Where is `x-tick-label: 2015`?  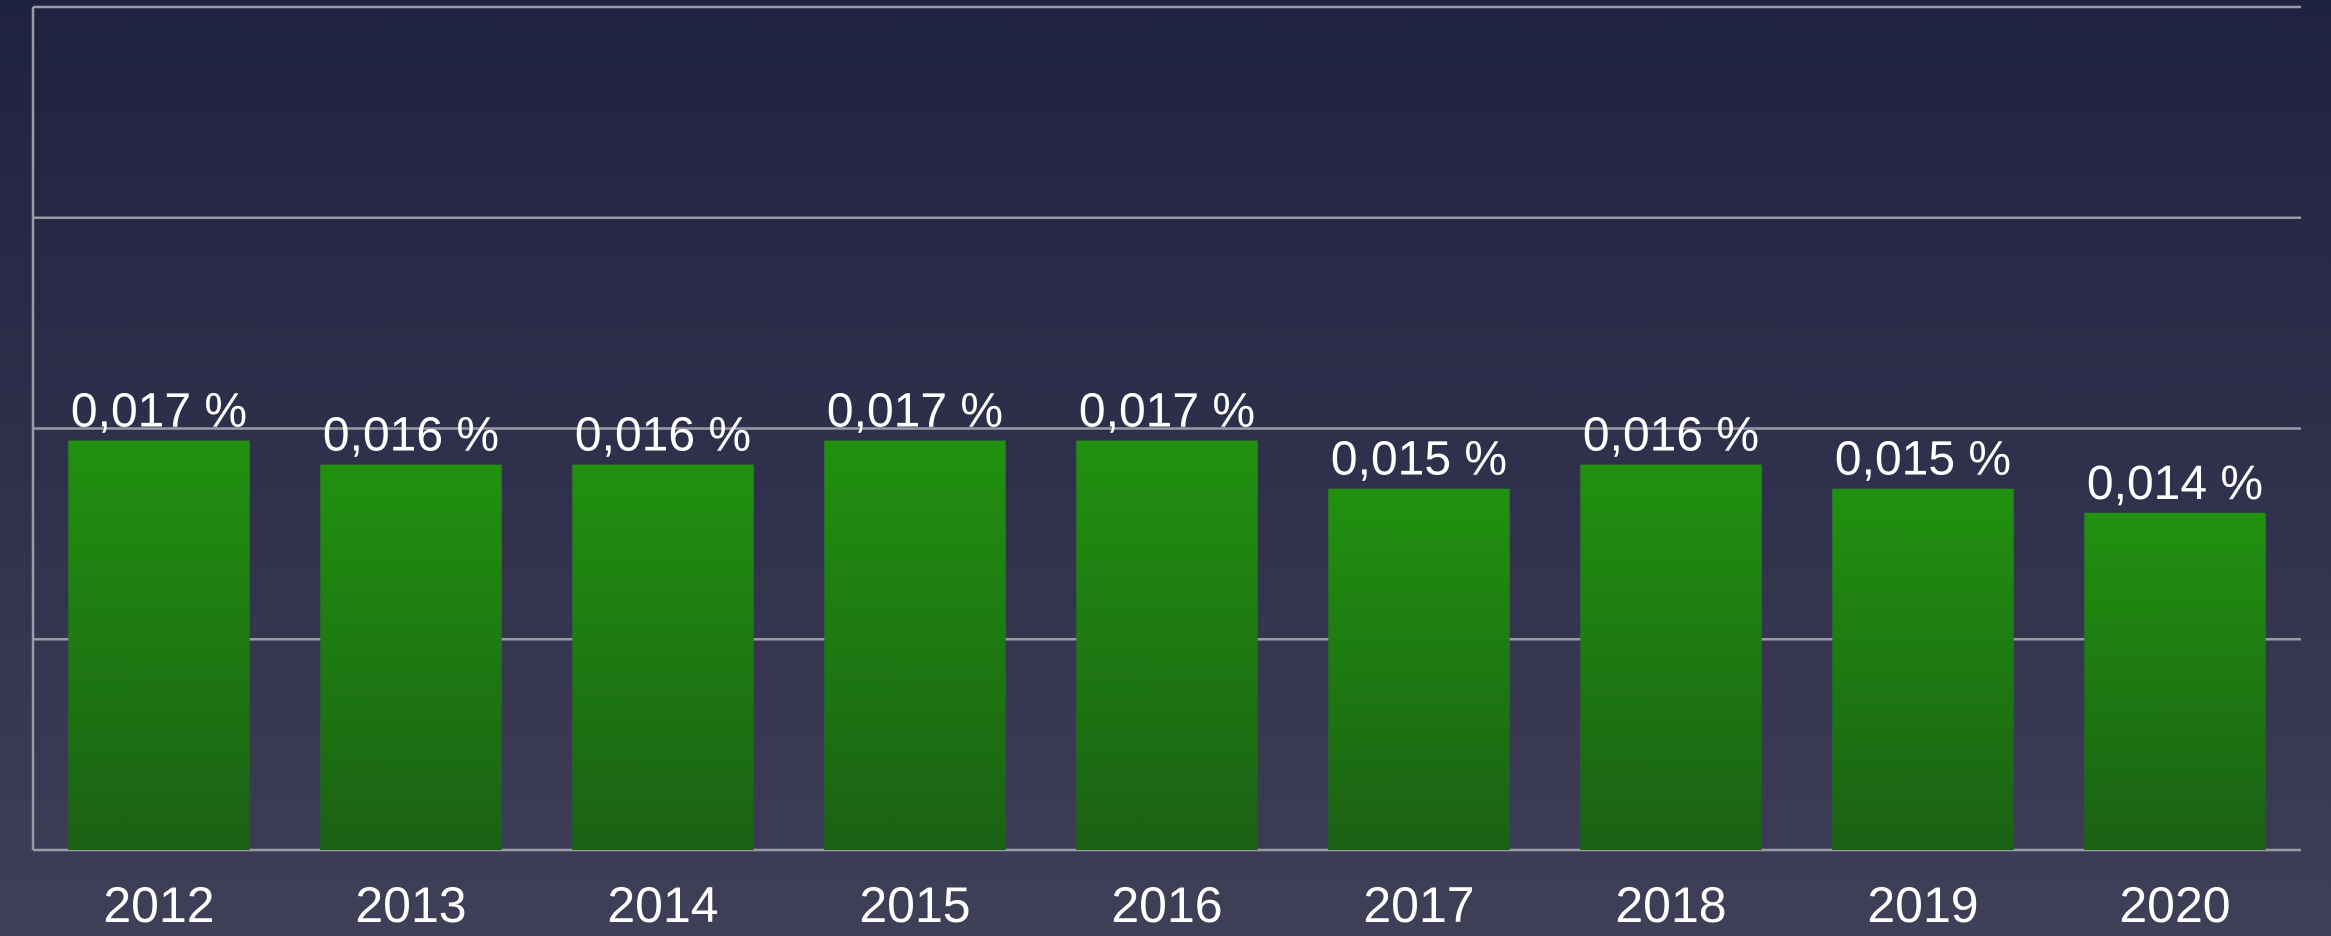
x-tick-label: 2015 is located at coordinates (914, 905).